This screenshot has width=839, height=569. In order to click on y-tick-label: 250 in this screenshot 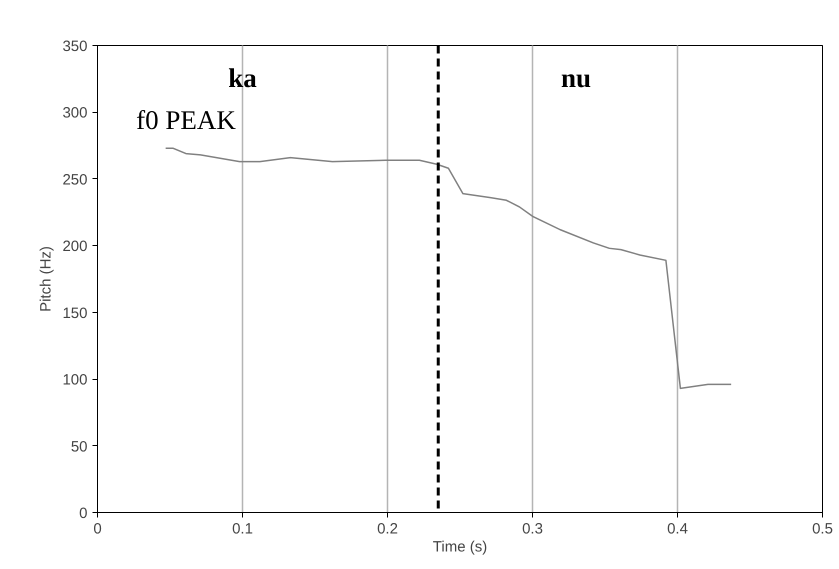, I will do `click(75, 179)`.